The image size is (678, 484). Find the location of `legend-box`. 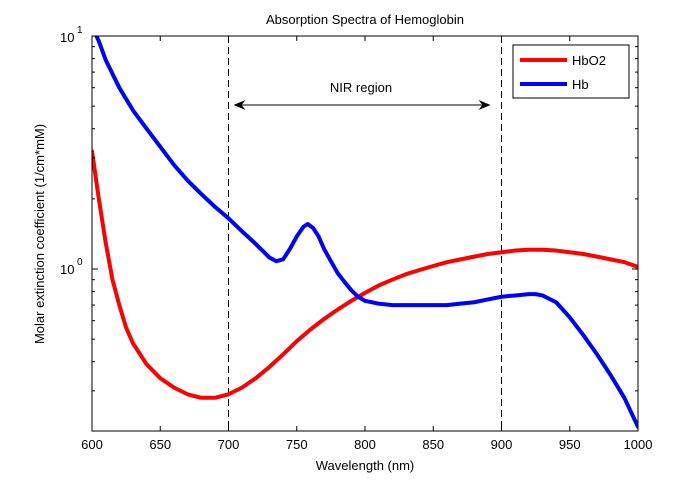

legend-box is located at coordinates (571, 71).